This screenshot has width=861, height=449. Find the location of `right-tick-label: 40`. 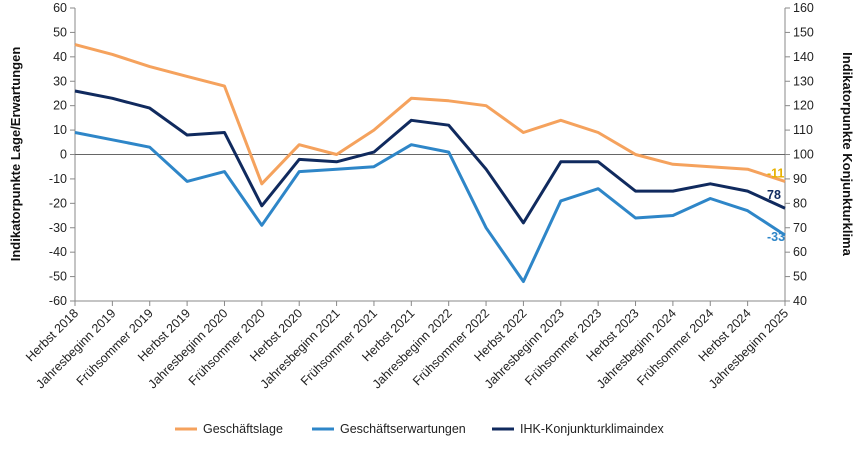

right-tick-label: 40 is located at coordinates (800, 301).